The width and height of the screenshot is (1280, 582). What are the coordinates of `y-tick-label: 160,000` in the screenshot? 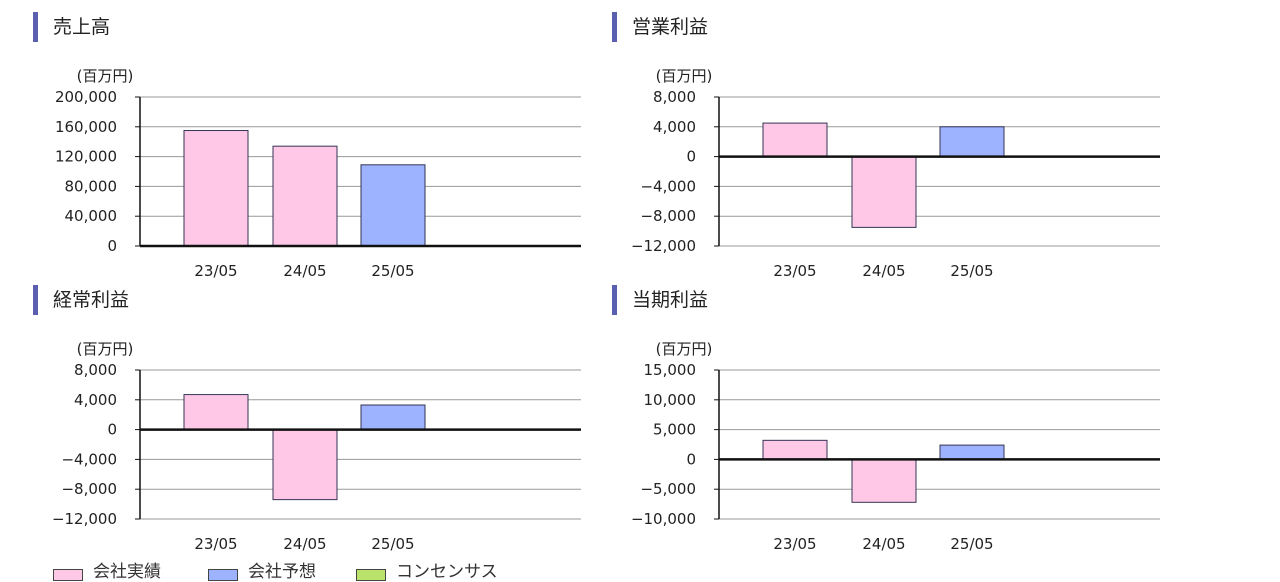 It's located at (86, 127).